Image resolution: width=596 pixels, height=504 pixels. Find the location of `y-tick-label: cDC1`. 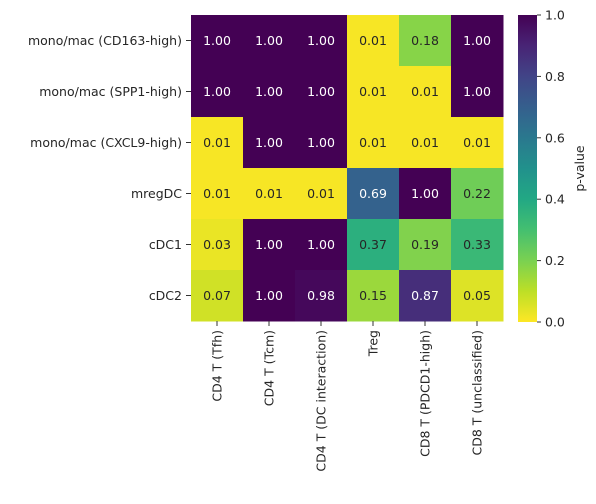

y-tick-label: cDC1 is located at coordinates (165, 244).